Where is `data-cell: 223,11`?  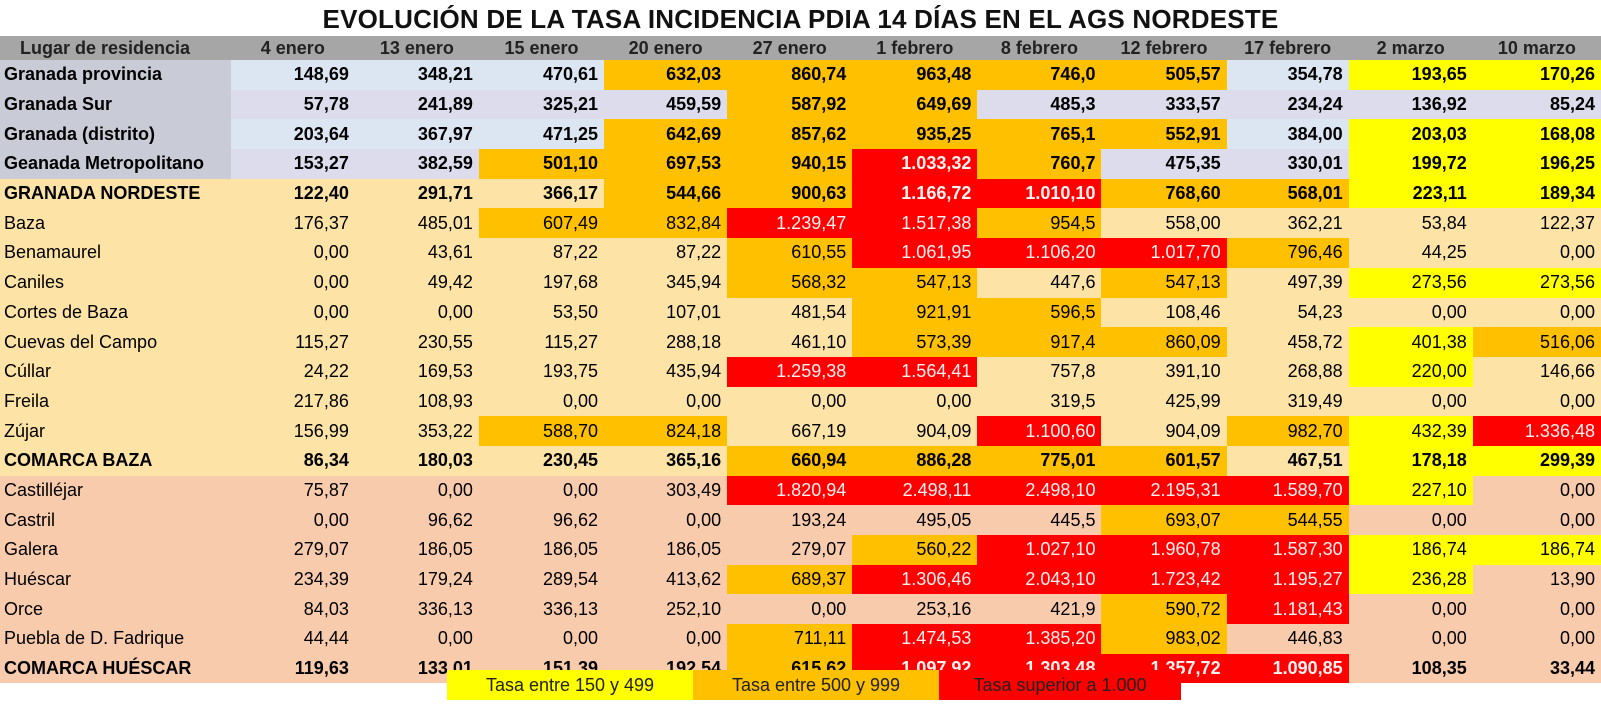
data-cell: 223,11 is located at coordinates (1410, 193).